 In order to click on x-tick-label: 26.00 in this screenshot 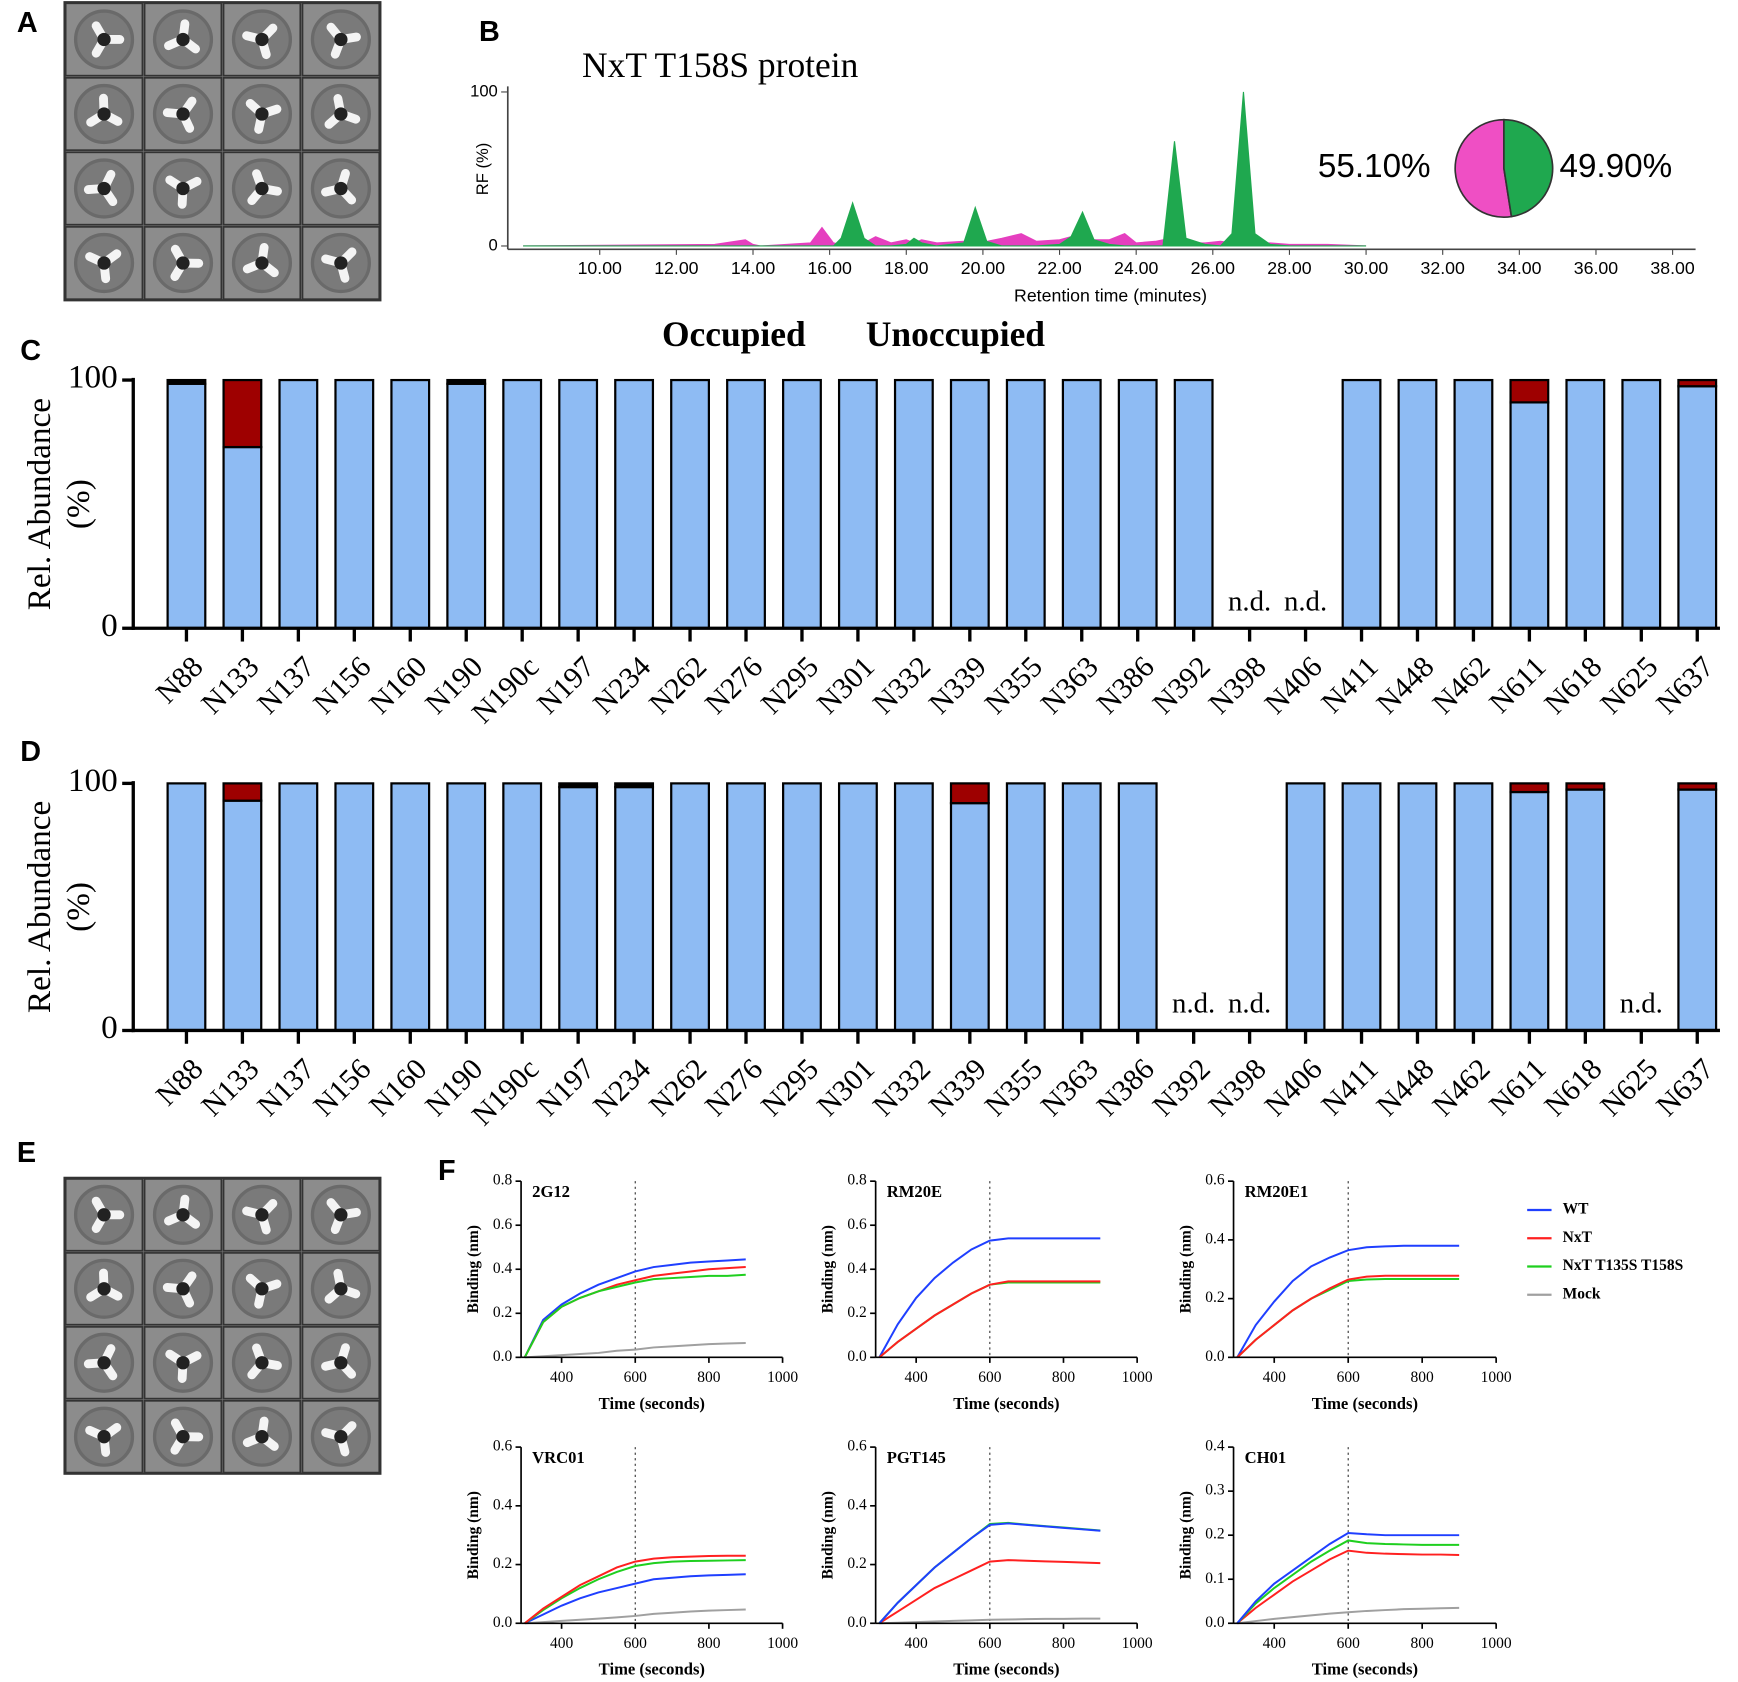, I will do `click(1213, 268)`.